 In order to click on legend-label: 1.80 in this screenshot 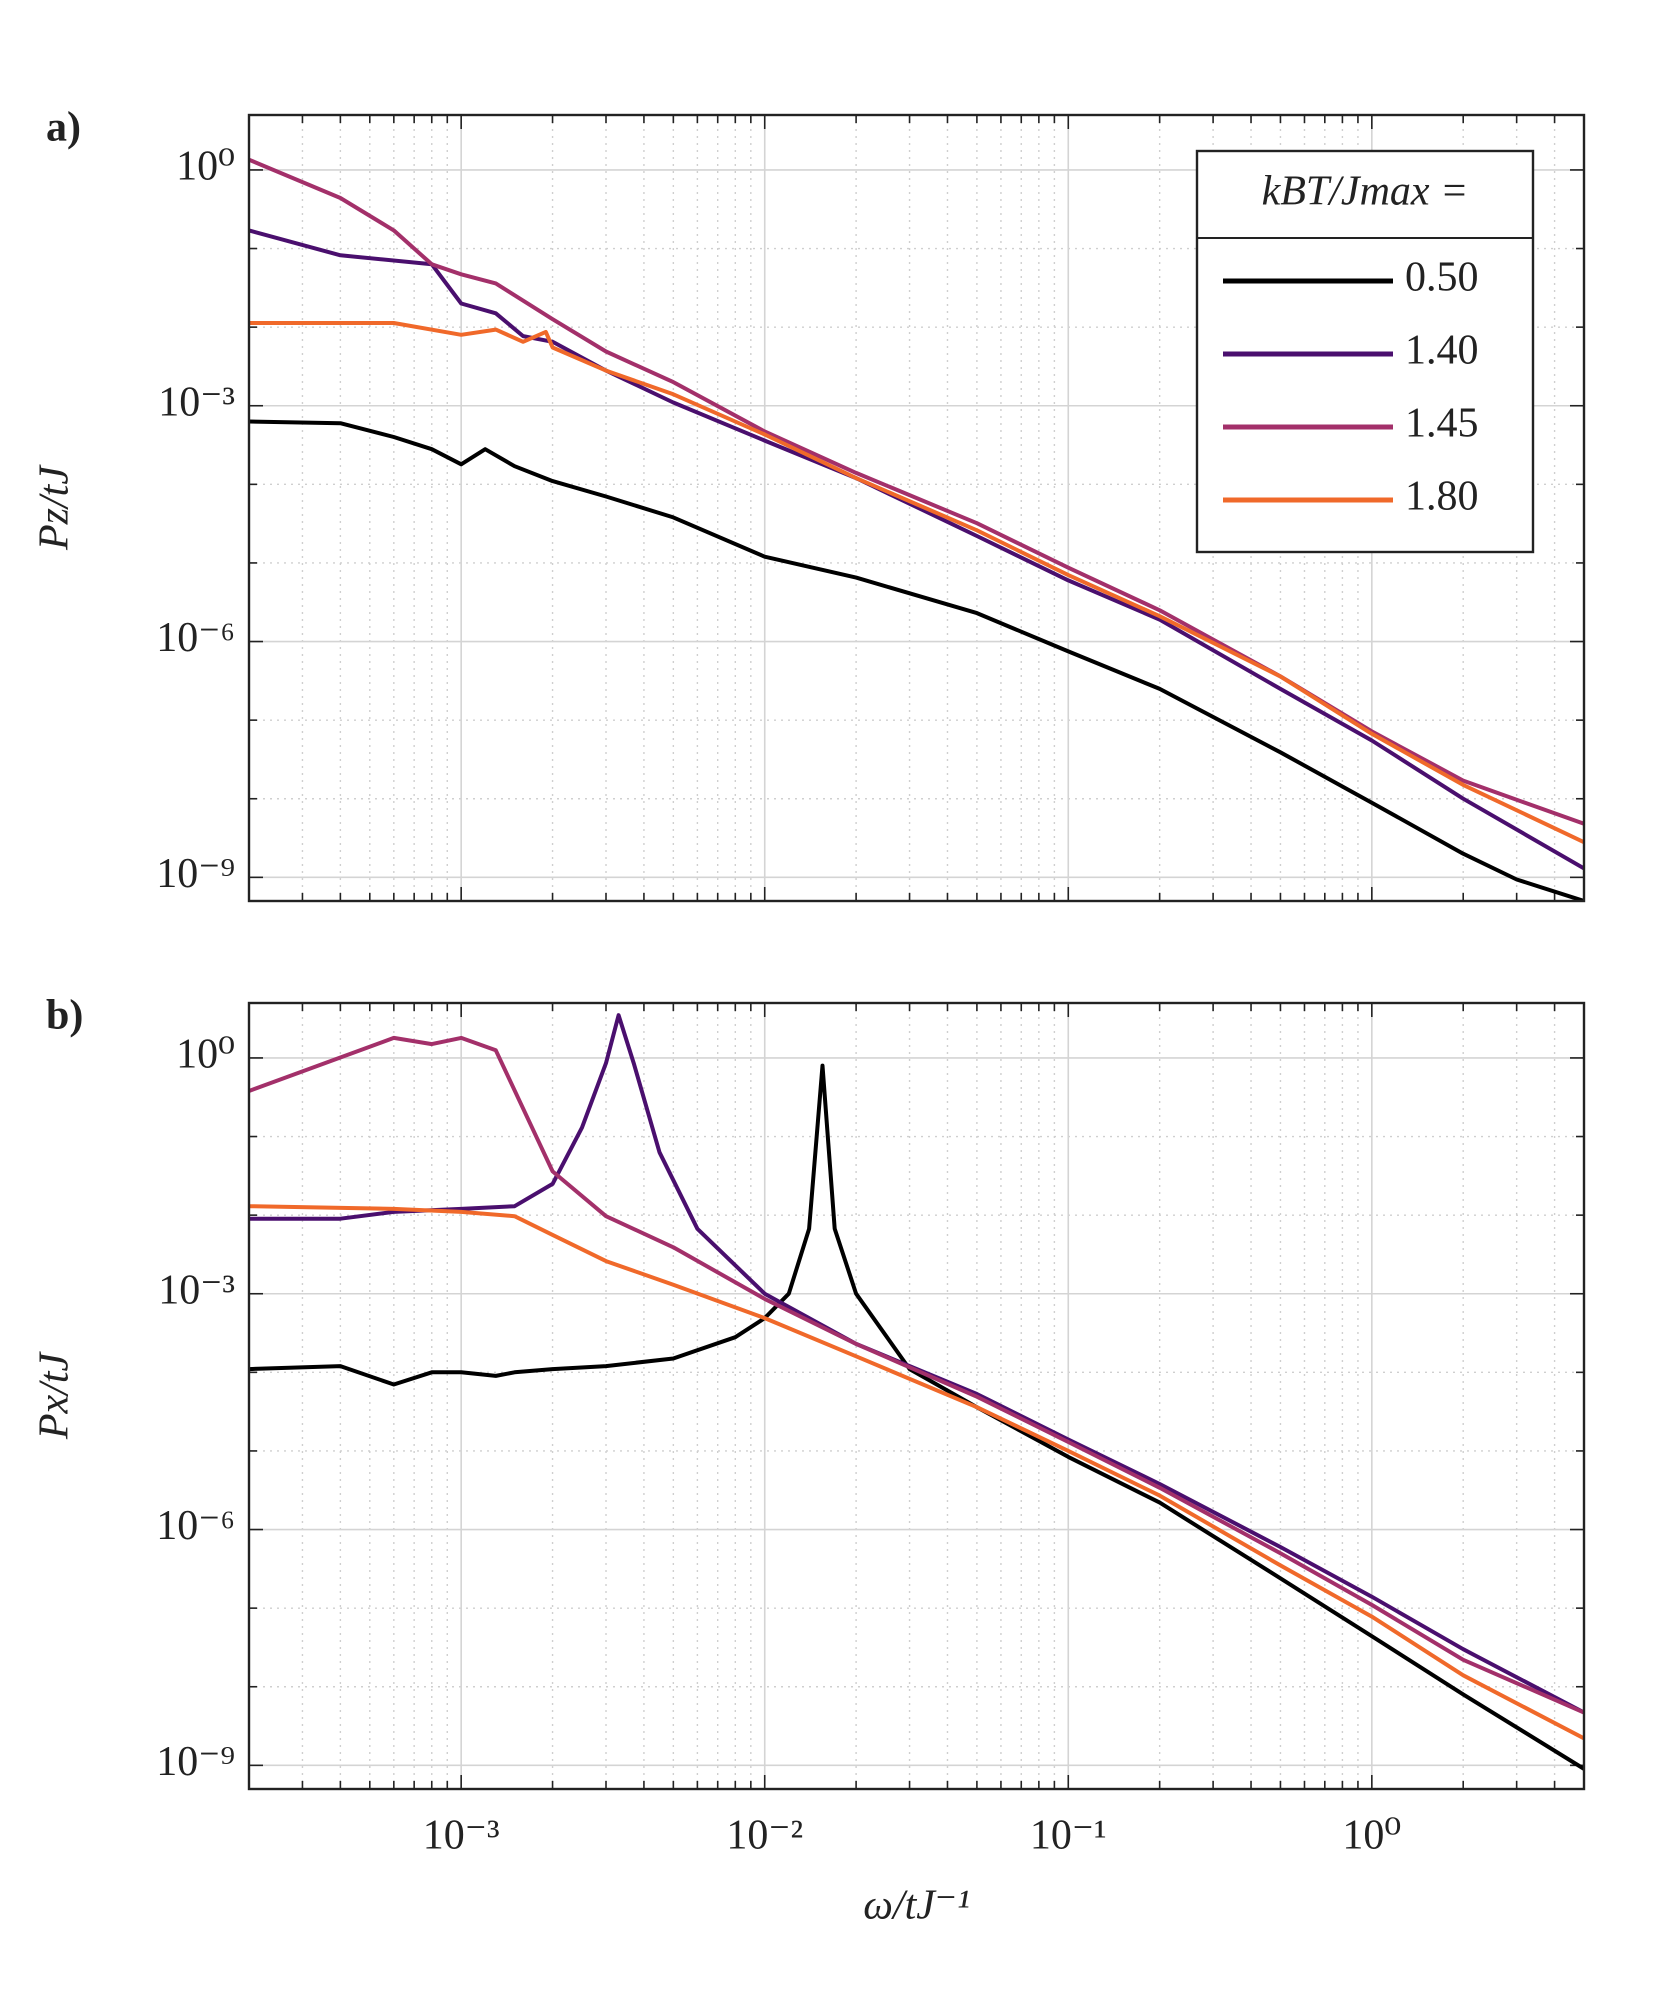, I will do `click(1442, 497)`.